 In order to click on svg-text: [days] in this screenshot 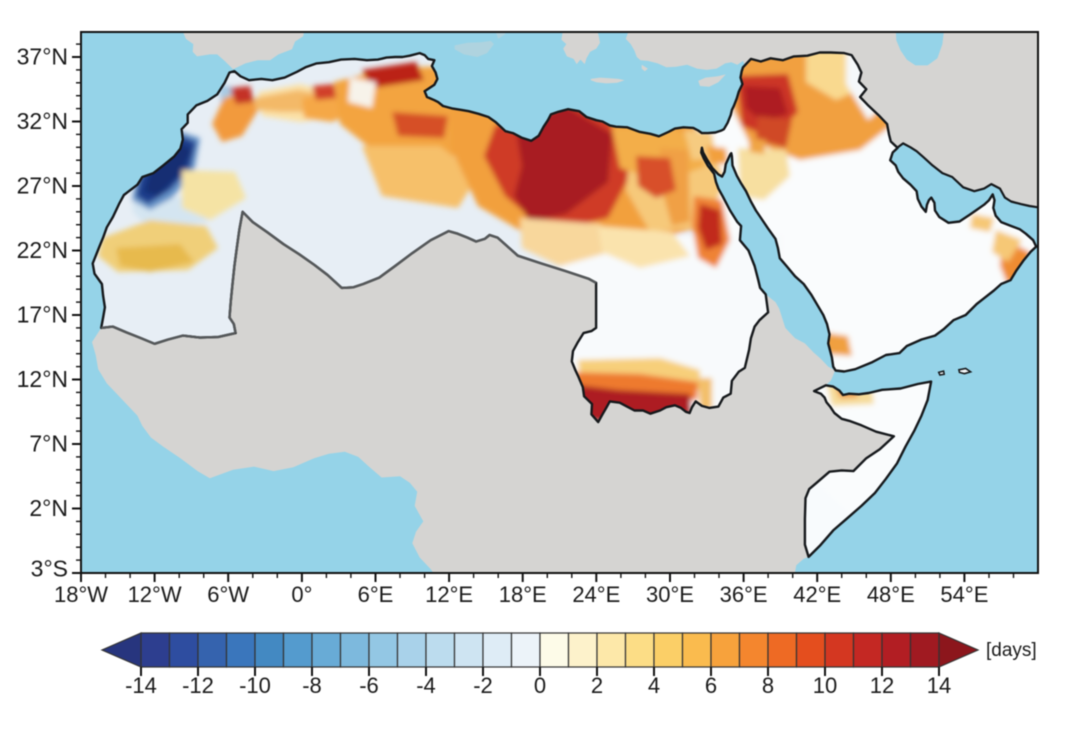, I will do `click(1011, 650)`.